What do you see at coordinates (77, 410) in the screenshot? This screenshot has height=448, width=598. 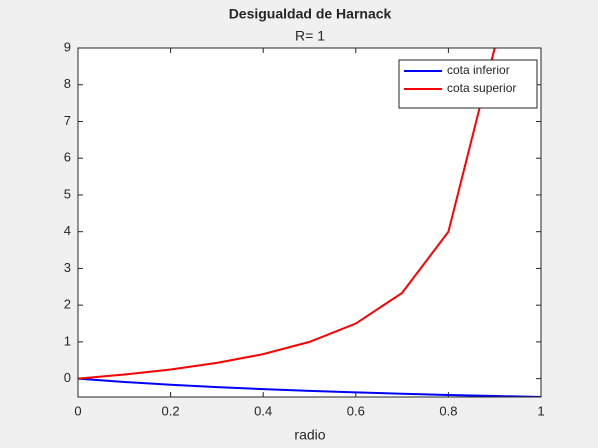 I see `x-tick-label: 0` at bounding box center [77, 410].